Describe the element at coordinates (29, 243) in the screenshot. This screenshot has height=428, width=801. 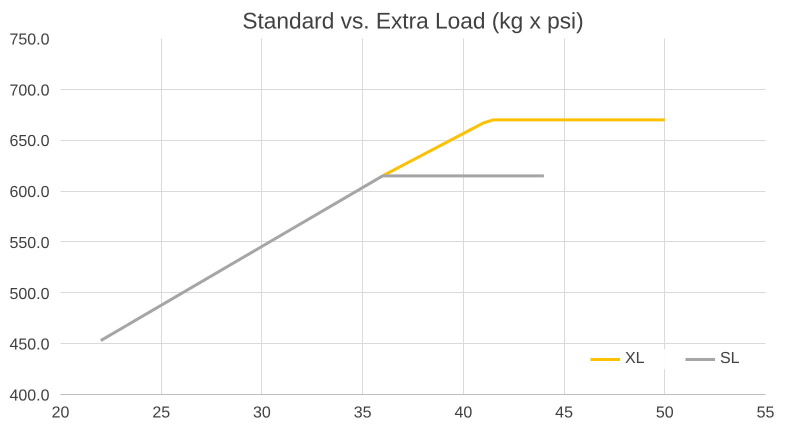
I see `y-tick-label: 550.0` at that location.